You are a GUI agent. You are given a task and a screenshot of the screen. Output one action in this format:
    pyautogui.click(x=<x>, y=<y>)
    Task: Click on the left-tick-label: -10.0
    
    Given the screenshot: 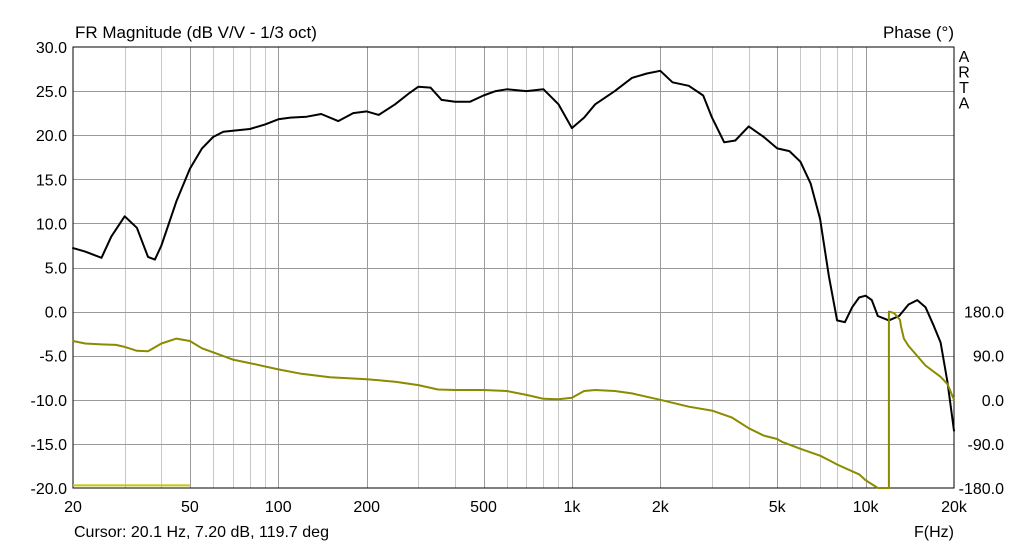 What is the action you would take?
    pyautogui.click(x=49, y=401)
    